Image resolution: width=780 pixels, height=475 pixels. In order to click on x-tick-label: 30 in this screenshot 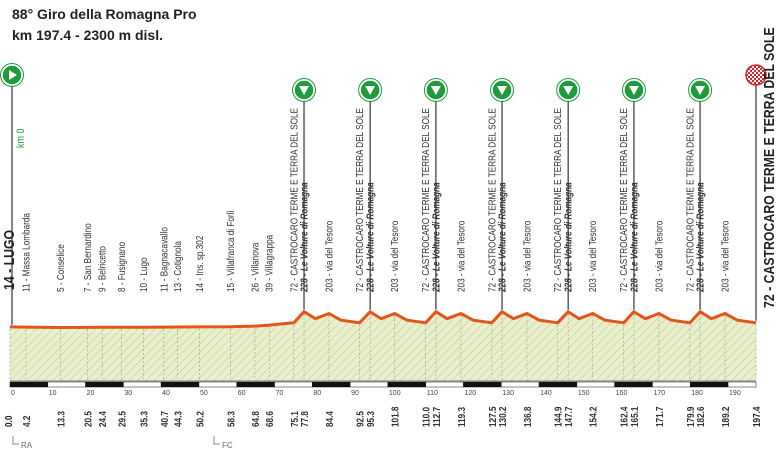, I will do `click(128, 393)`.